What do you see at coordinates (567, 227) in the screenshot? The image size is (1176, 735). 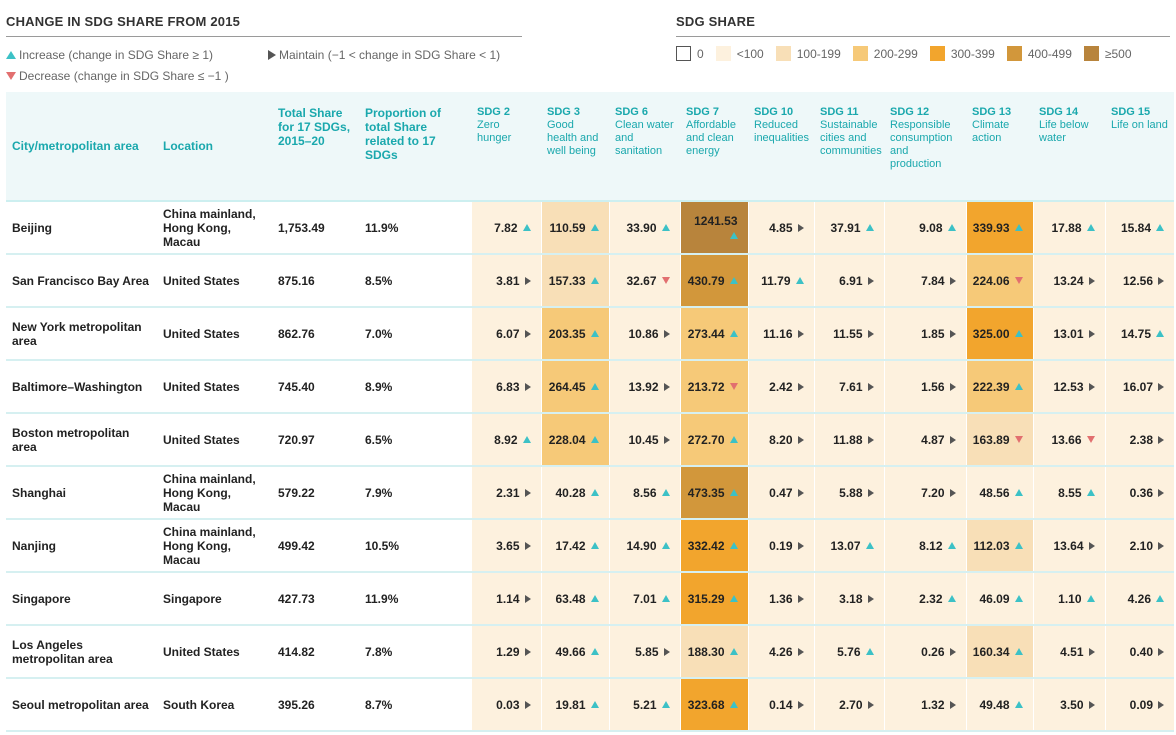 I see `sdg-share-value: 110.59` at bounding box center [567, 227].